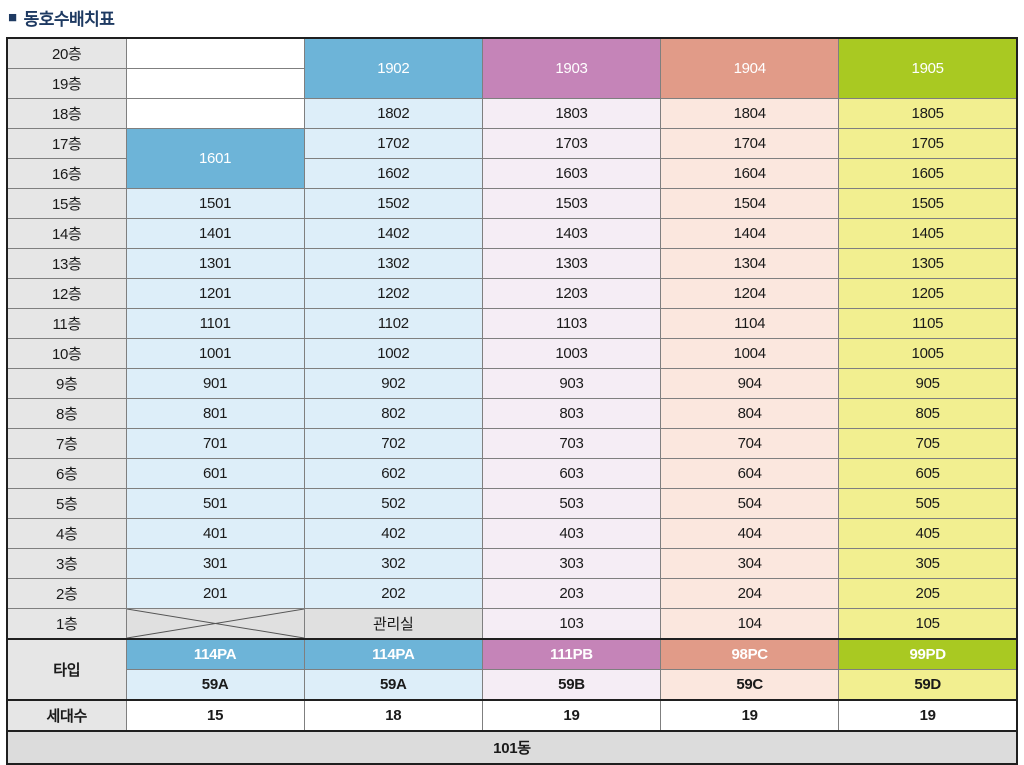 This screenshot has width=1024, height=765. Describe the element at coordinates (512, 747) in the screenshot. I see `building-label: 101동` at that location.